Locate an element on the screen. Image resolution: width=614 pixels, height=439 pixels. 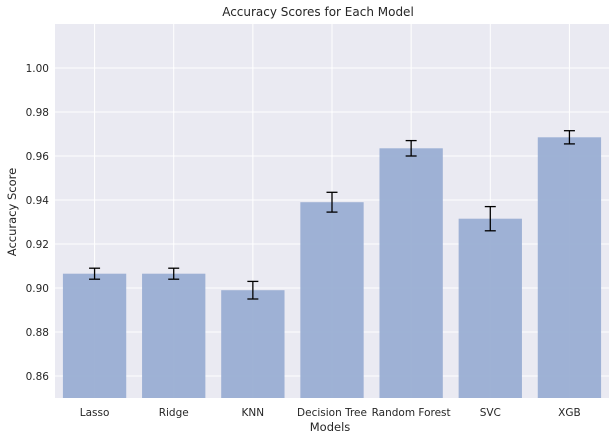
y-tick-label: 0.86 is located at coordinates (38, 377).